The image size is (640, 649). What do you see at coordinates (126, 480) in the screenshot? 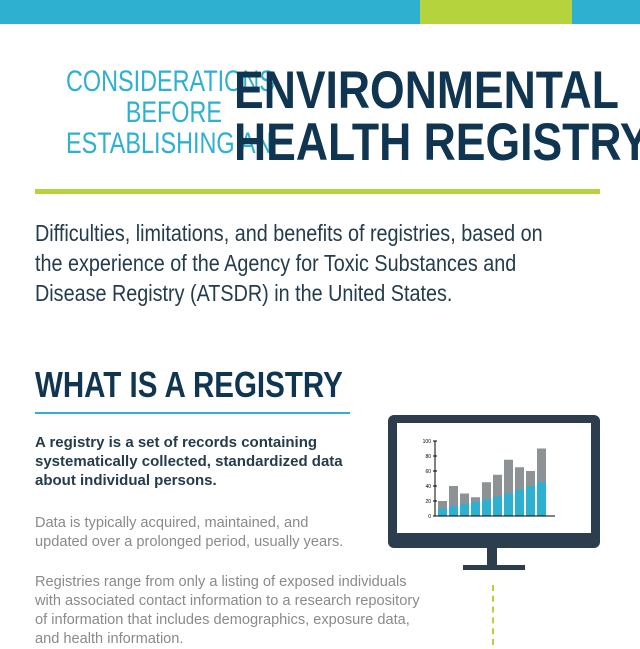
I see `text-line: about individual persons.` at bounding box center [126, 480].